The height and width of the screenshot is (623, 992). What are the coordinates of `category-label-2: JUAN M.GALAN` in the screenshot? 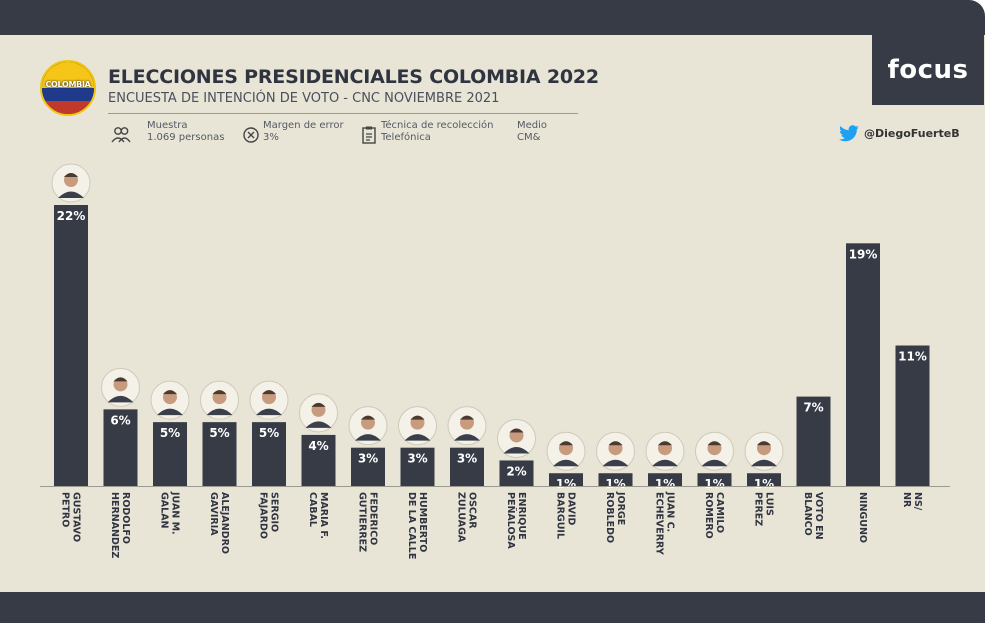 It's located at (170, 513).